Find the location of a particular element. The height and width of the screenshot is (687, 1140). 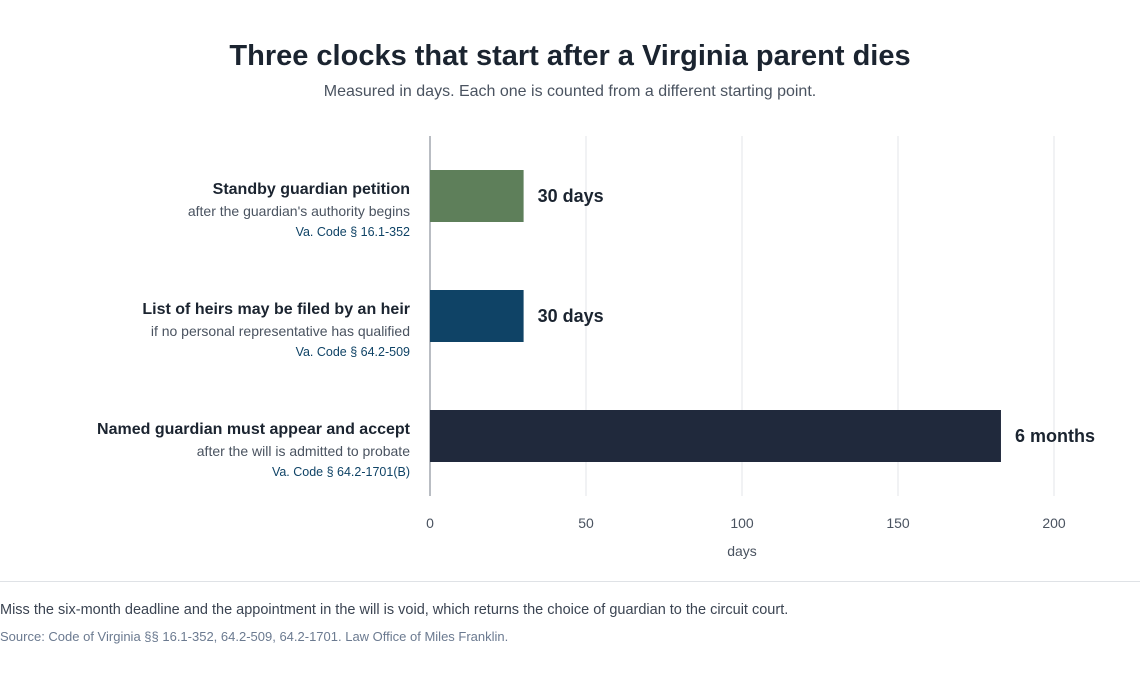

category-label: Standby guardian petition is located at coordinates (311, 189).